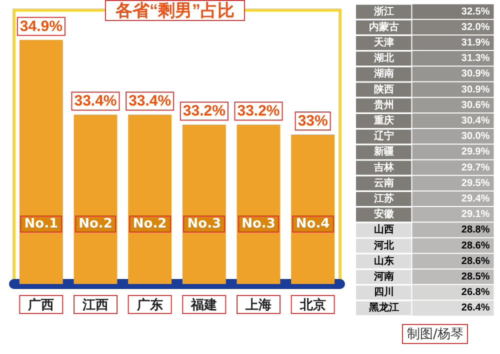 The image size is (500, 354). What do you see at coordinates (383, 308) in the screenshot?
I see `y-tick-label: 黑龙江` at bounding box center [383, 308].